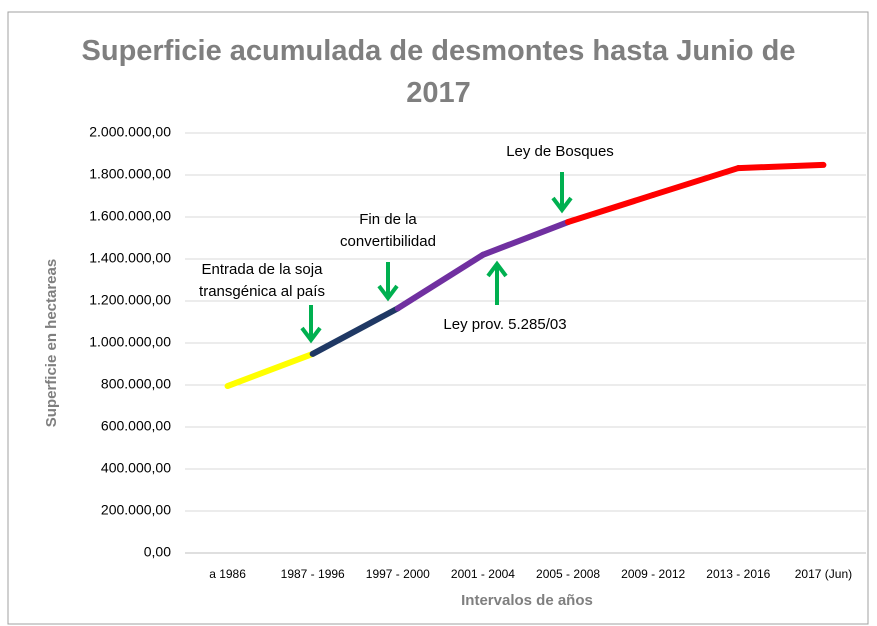 Image resolution: width=877 pixels, height=626 pixels. I want to click on y-tick-label: 1.400.000,00, so click(130, 258).